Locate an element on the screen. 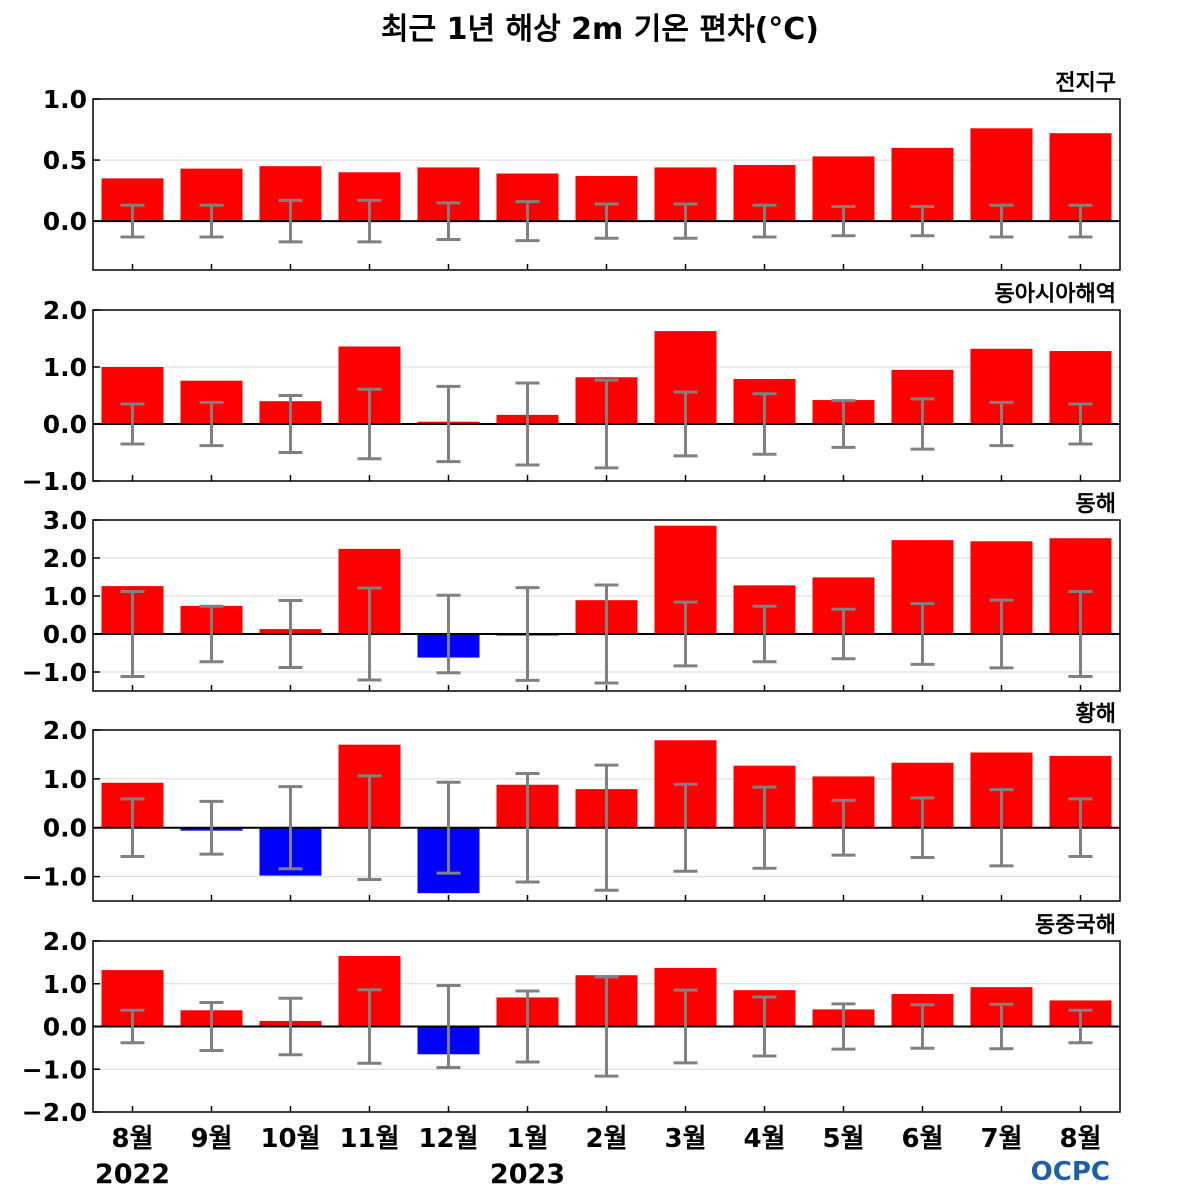 This screenshot has height=1200, width=1200. panel-region-label: 동아시아해역 is located at coordinates (1055, 294).